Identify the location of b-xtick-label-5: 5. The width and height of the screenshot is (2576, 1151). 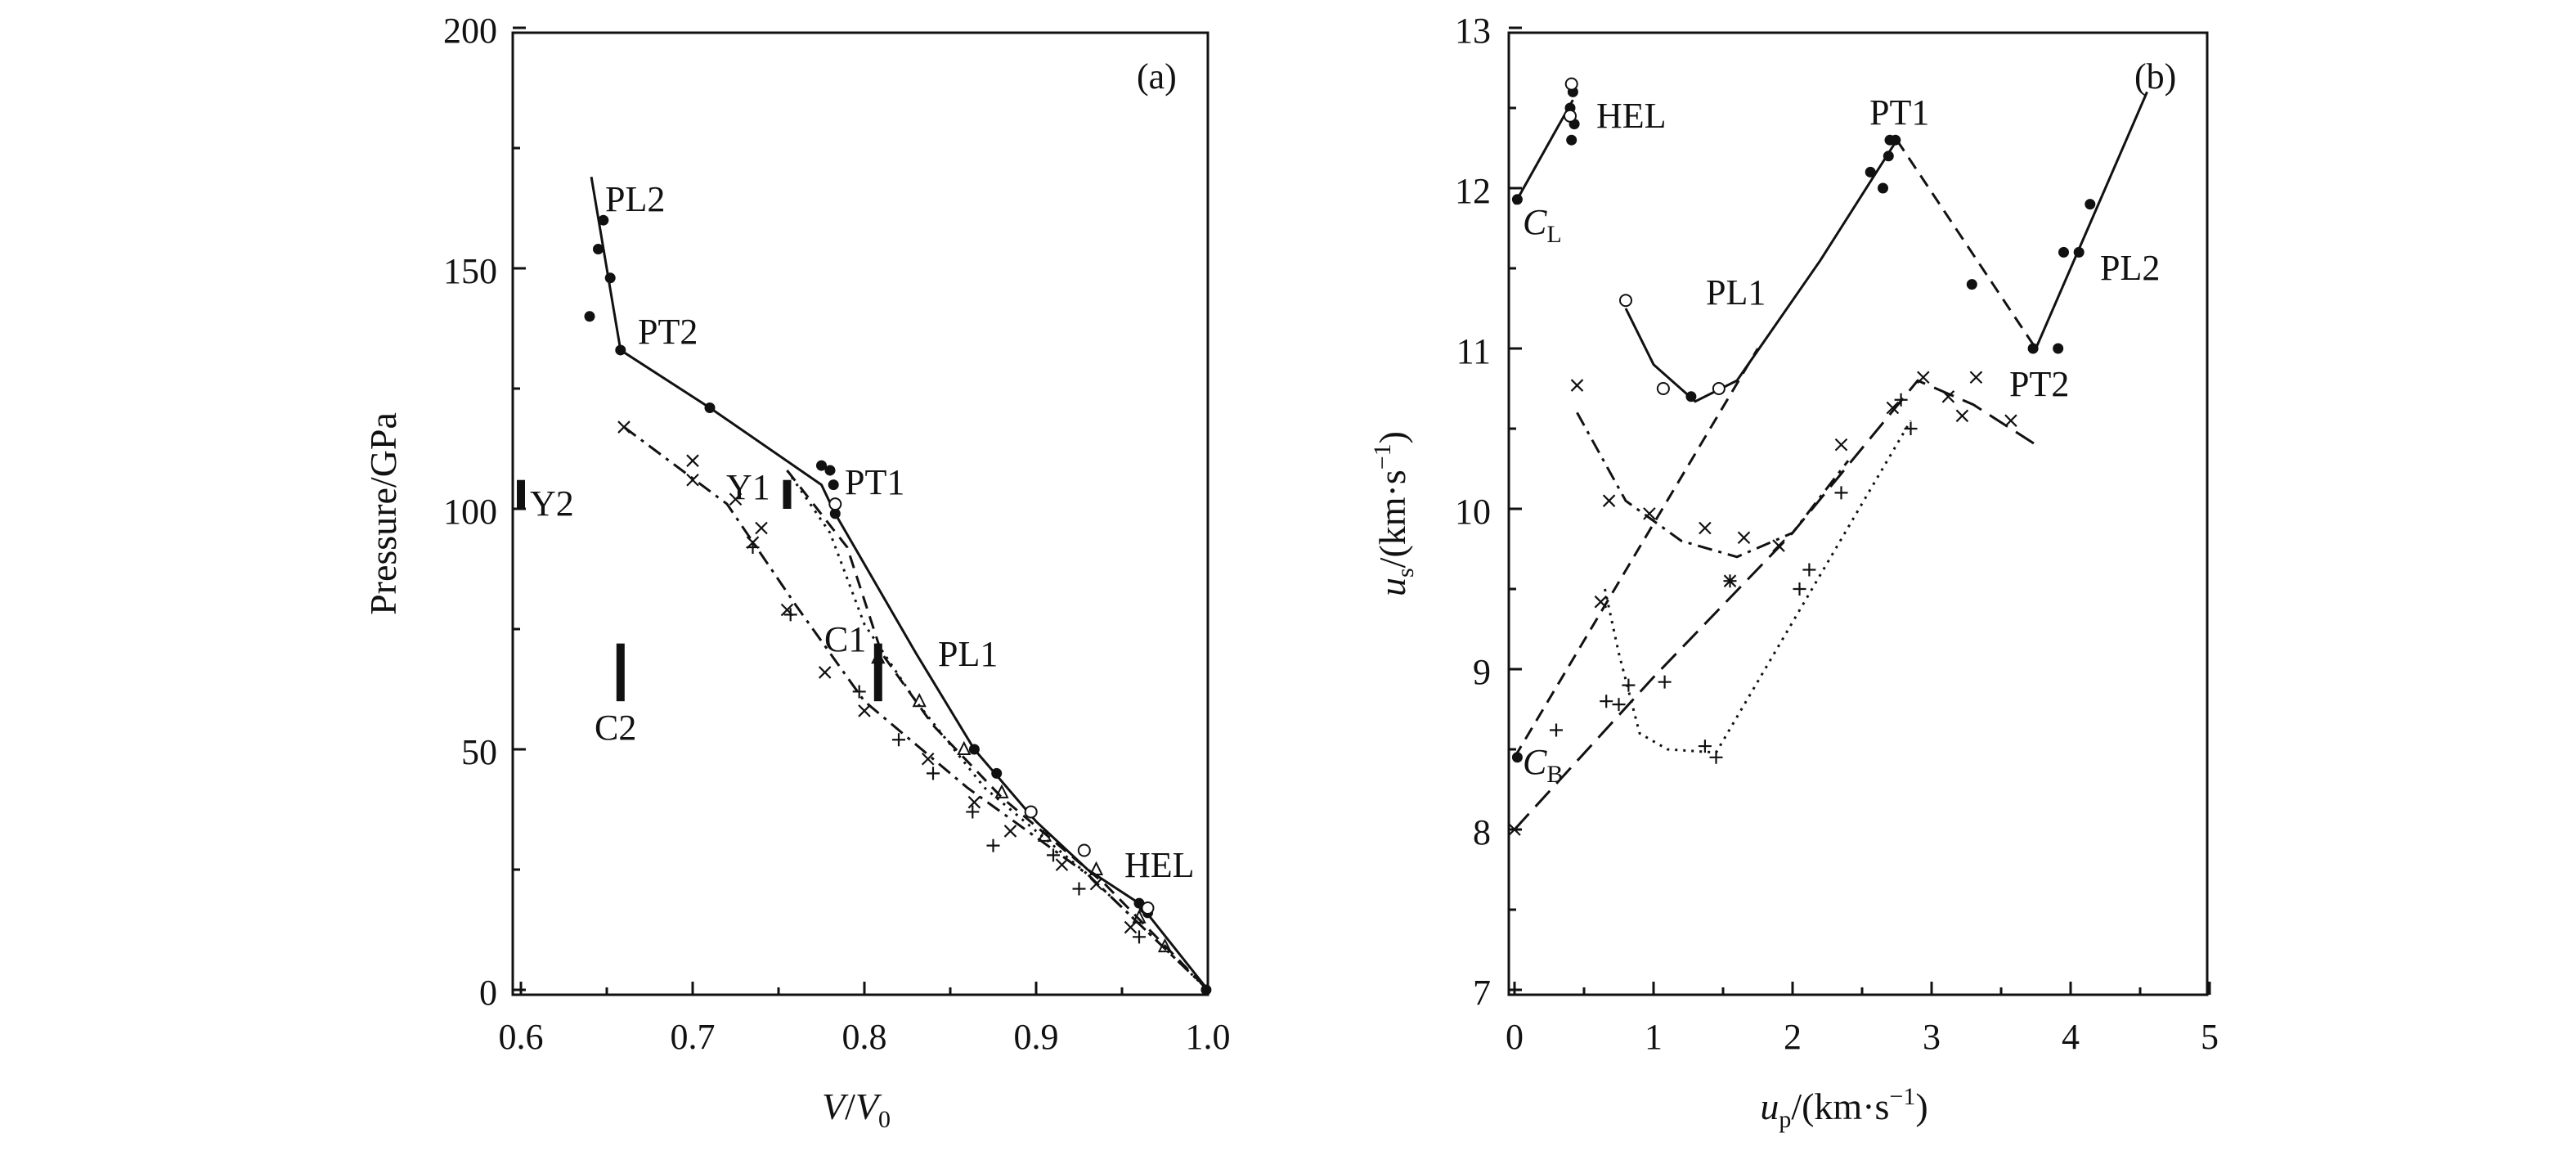
(2210, 1037).